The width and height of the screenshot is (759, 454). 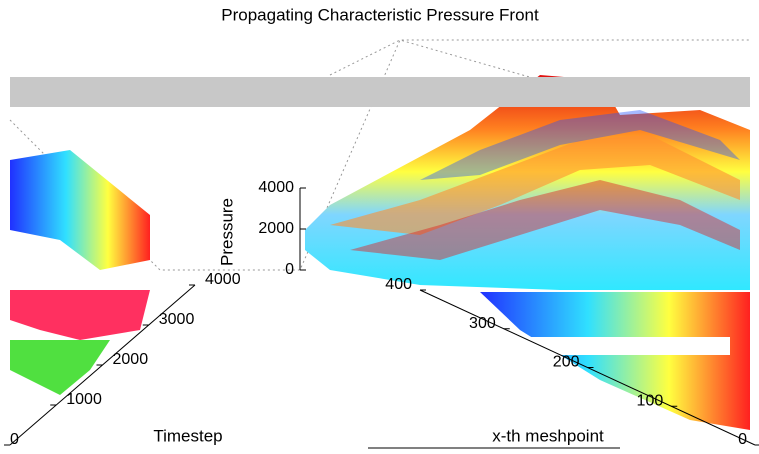 I want to click on z-tick-label: 4000, so click(x=276, y=187).